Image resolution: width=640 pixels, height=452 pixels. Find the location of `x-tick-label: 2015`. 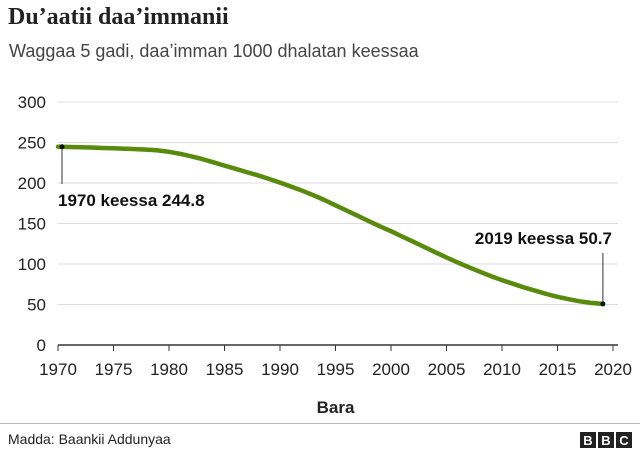

x-tick-label: 2015 is located at coordinates (558, 369).